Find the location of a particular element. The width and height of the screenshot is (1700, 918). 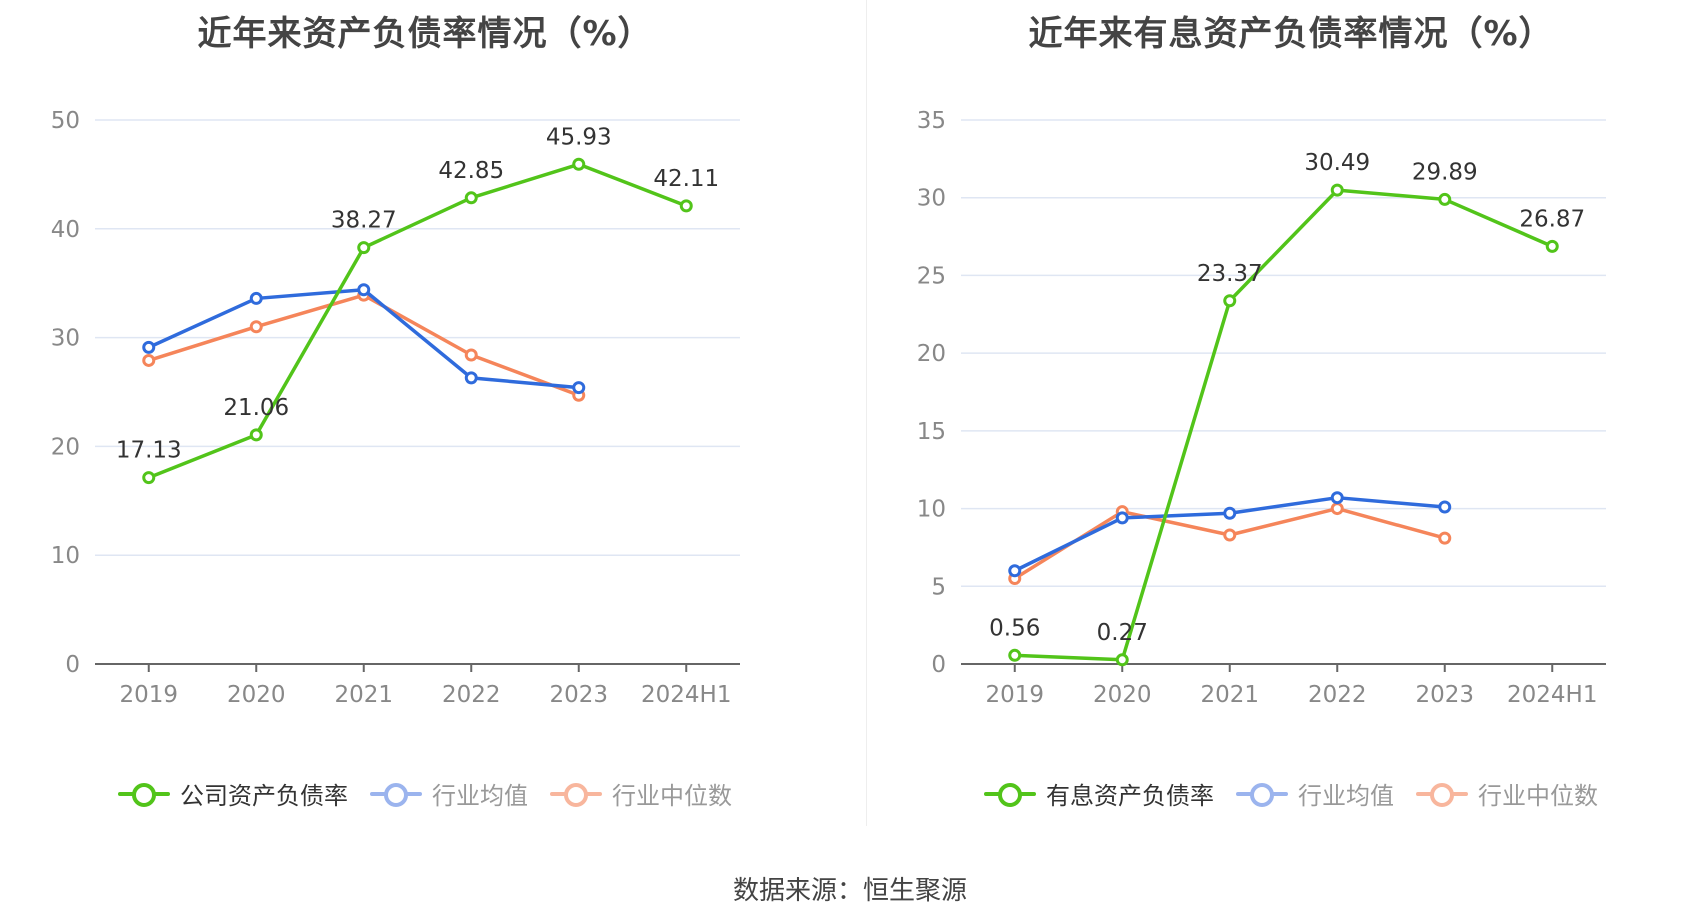

legend-item-company-ratio: 公司资产负债率 is located at coordinates (233, 793).